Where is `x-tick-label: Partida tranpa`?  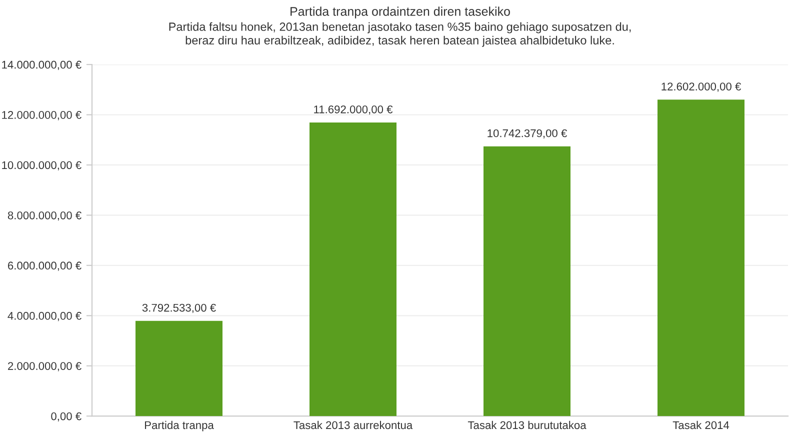
x-tick-label: Partida tranpa is located at coordinates (179, 426).